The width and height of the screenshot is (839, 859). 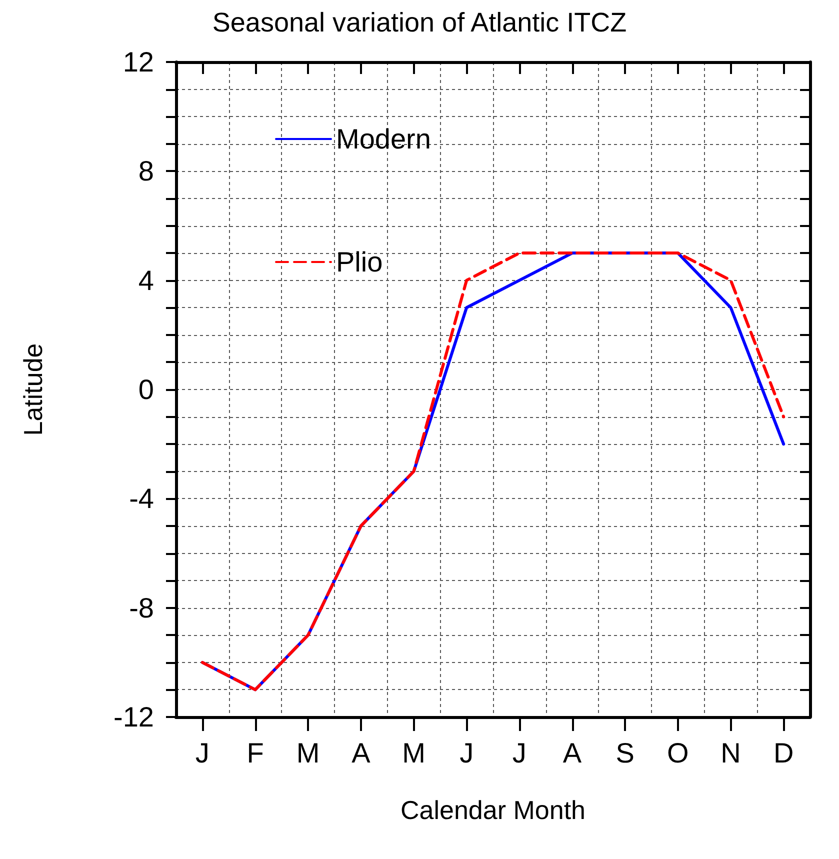 What do you see at coordinates (383, 139) in the screenshot?
I see `legend-label: Modern` at bounding box center [383, 139].